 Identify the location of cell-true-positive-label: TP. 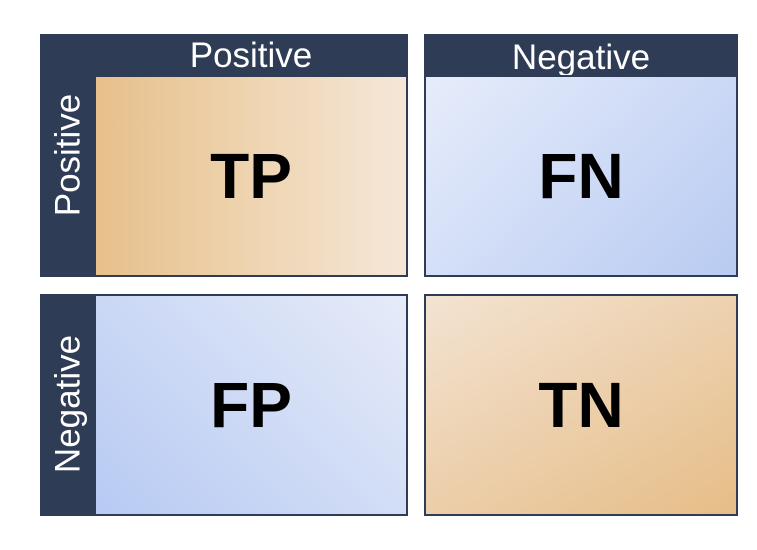
(251, 176).